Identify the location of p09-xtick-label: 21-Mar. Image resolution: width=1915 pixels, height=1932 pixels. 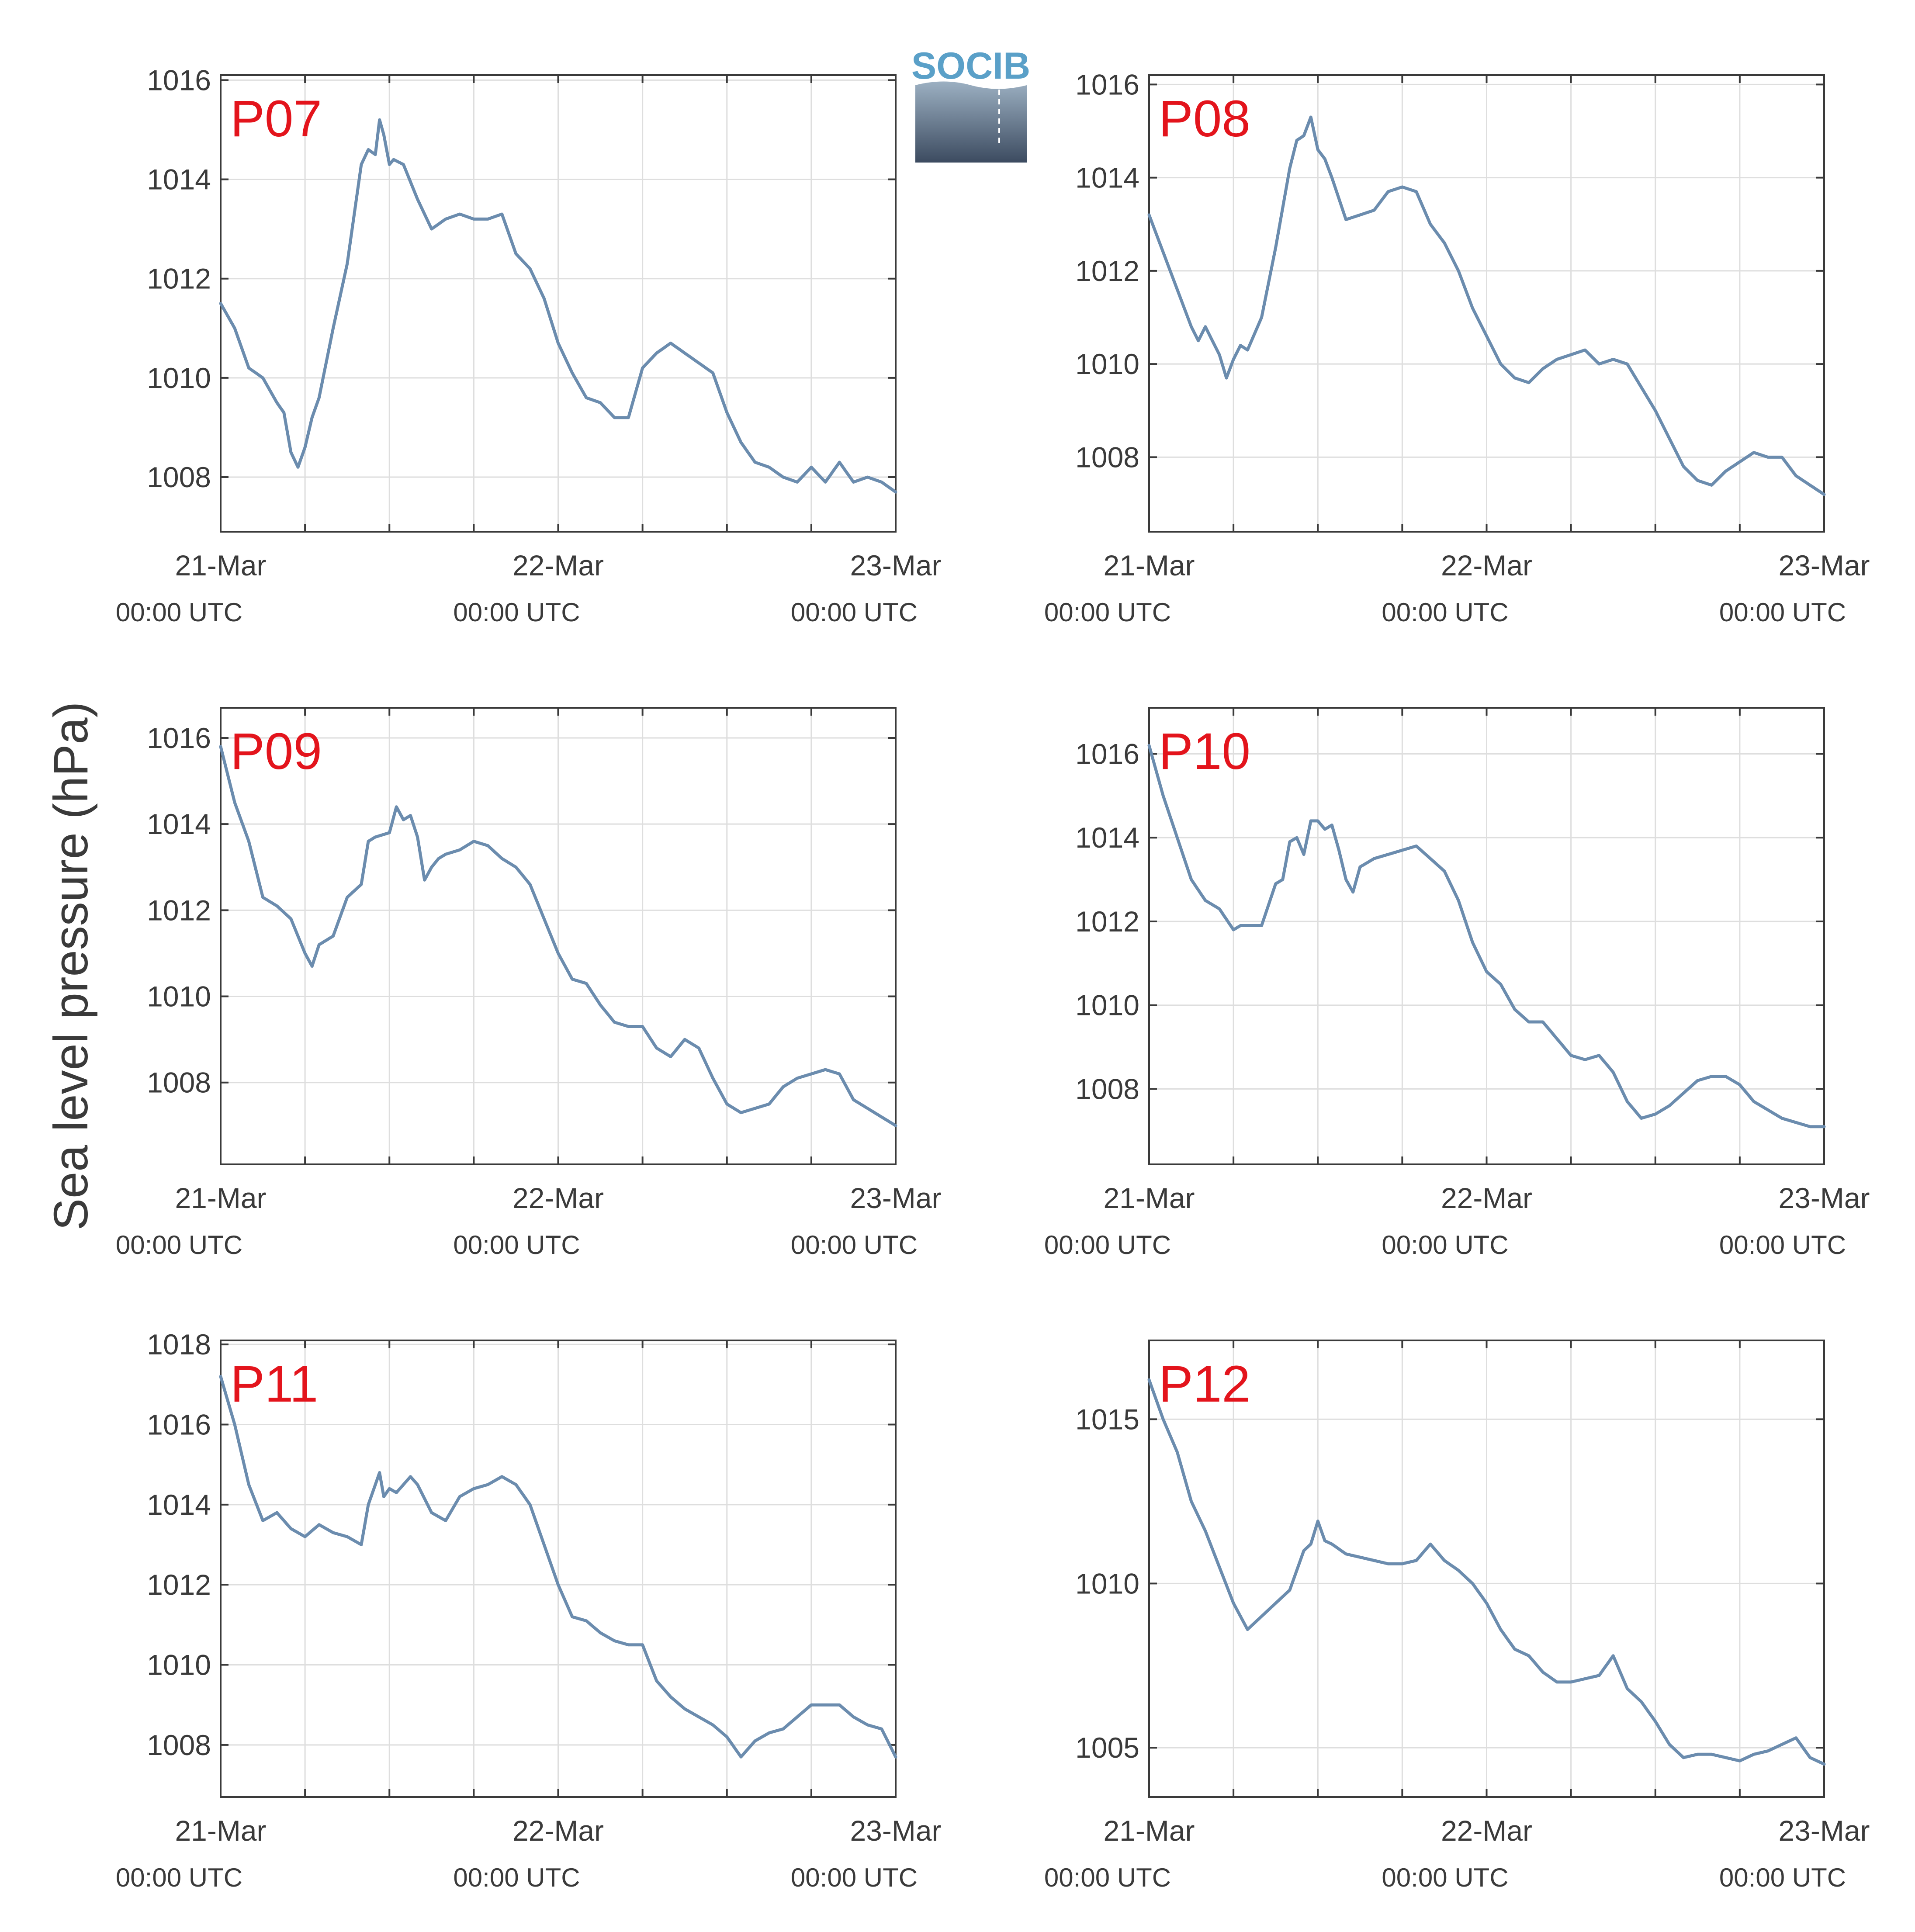
(220, 1198).